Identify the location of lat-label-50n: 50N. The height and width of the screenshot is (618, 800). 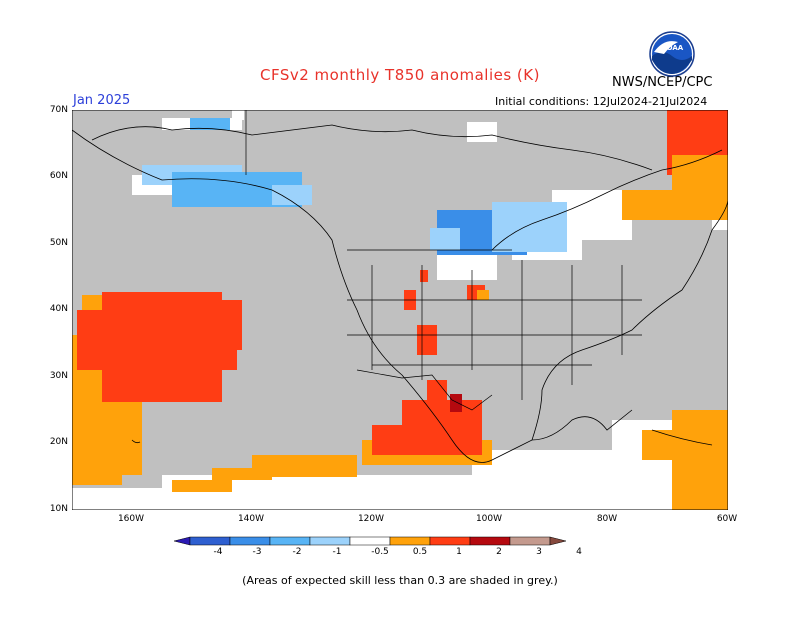
(58, 243).